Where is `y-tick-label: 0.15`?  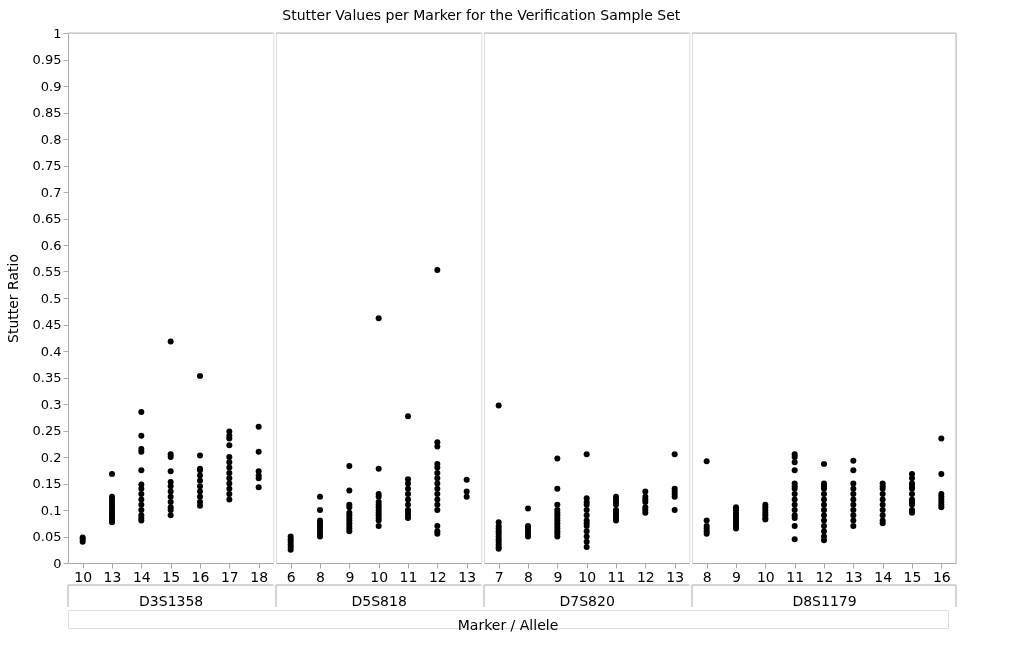
y-tick-label: 0.15 is located at coordinates (47, 483).